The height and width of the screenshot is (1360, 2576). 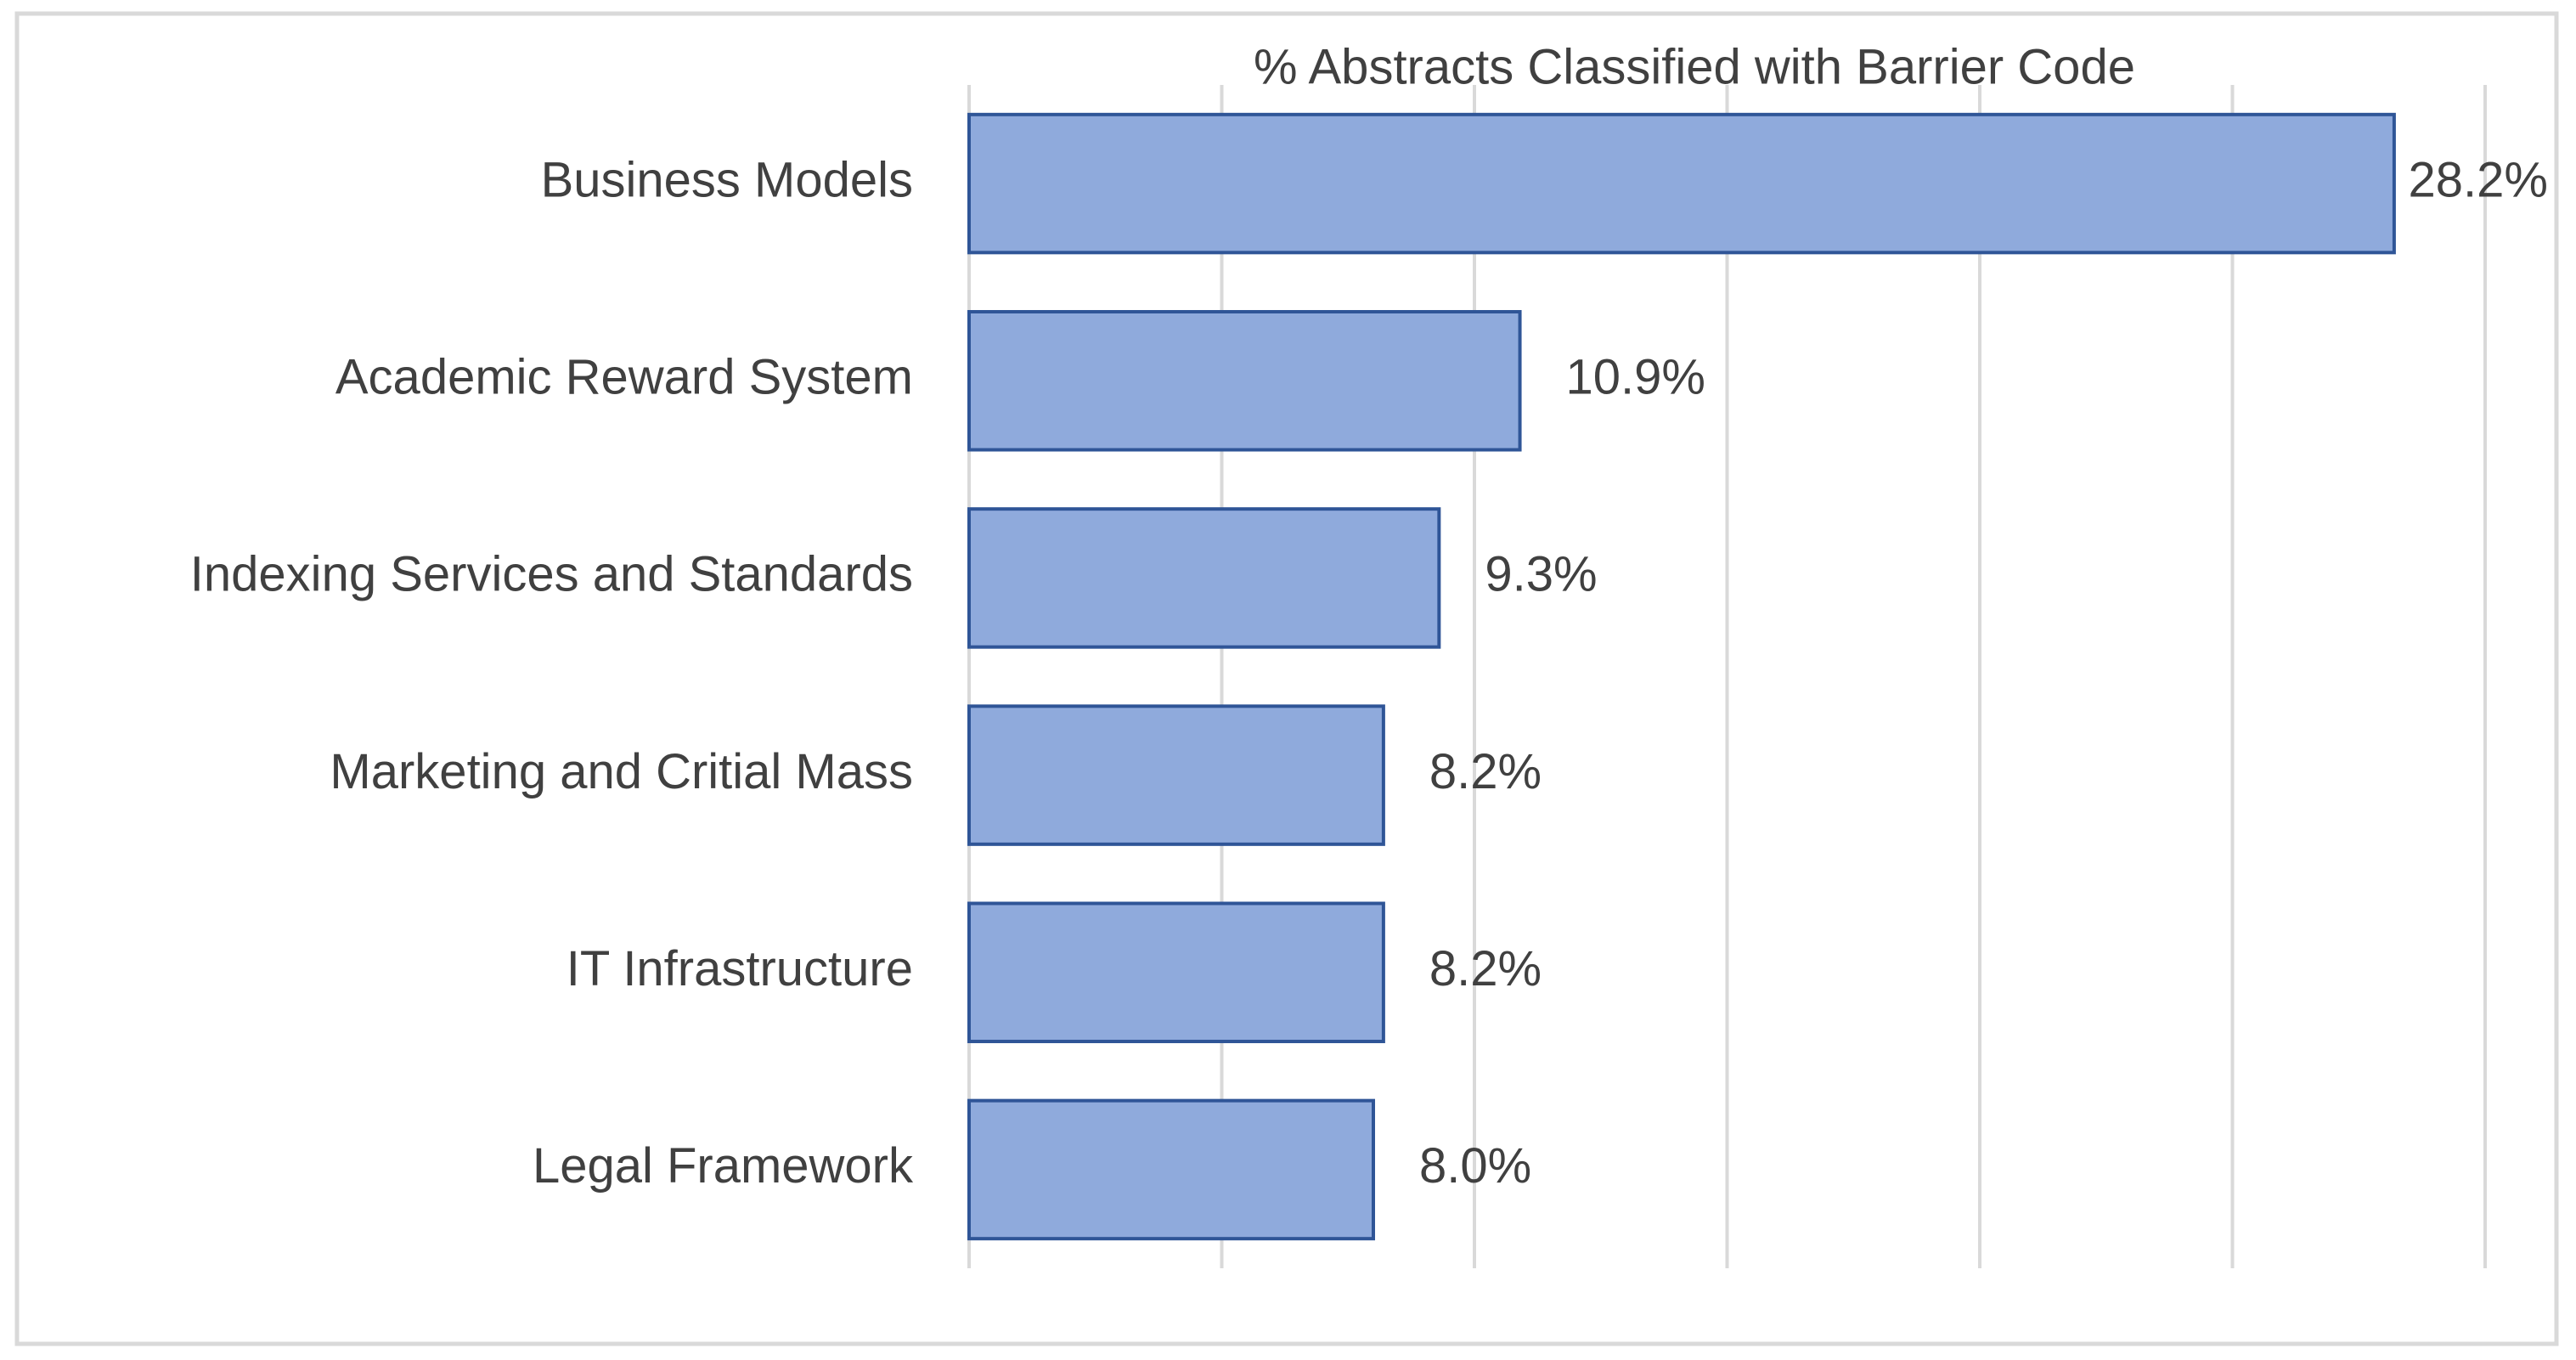 I want to click on y-tick-label: Marketing and Critial Mass, so click(x=621, y=771).